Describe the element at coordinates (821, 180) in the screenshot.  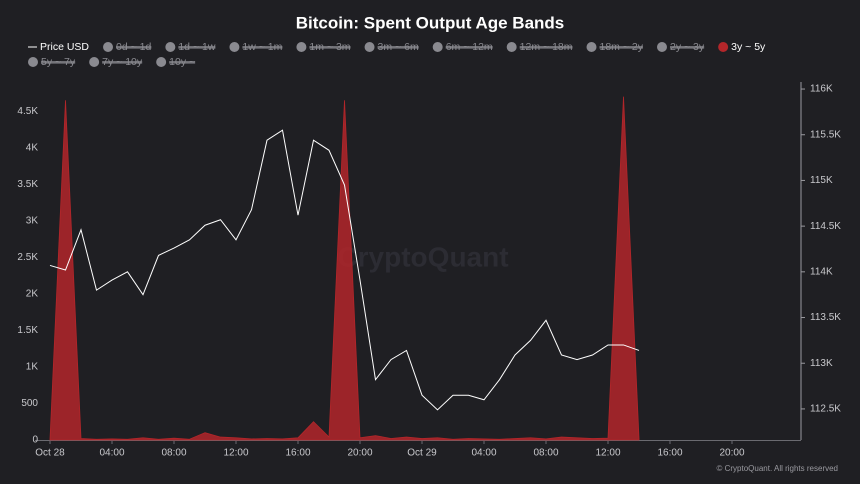
I see `y2-tick-label: 115K` at that location.